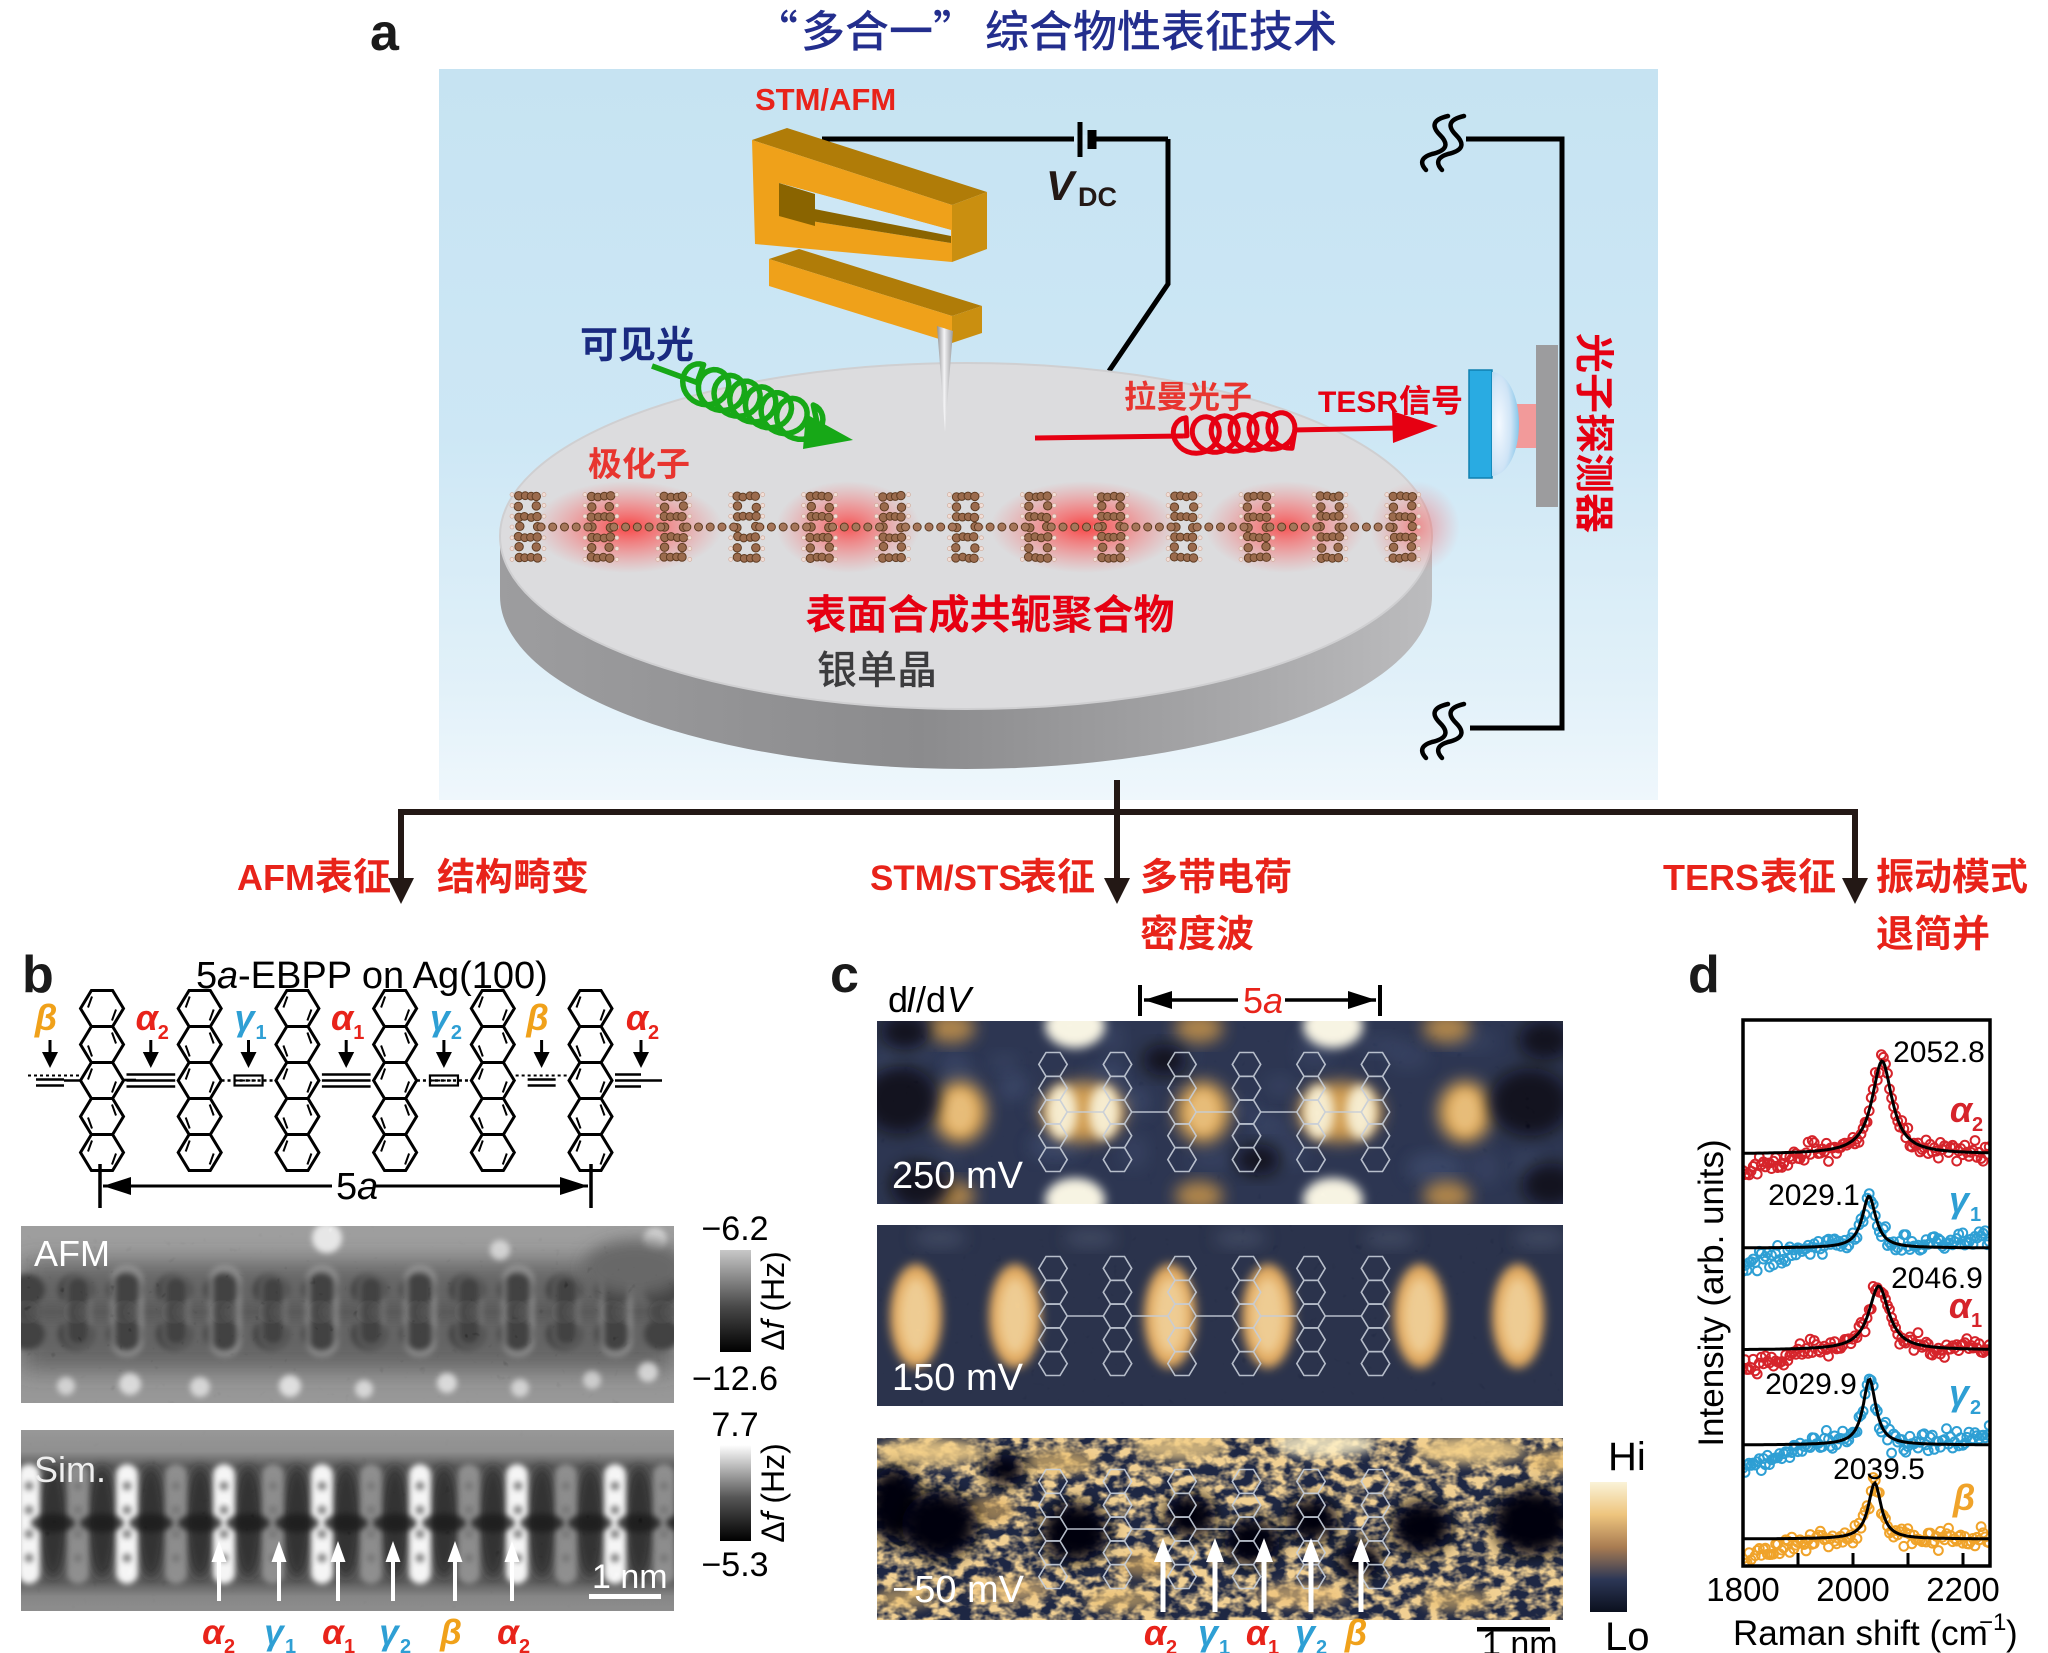  What do you see at coordinates (1711, 1292) in the screenshot?
I see `svg-text: Intensity (arb. units)` at bounding box center [1711, 1292].